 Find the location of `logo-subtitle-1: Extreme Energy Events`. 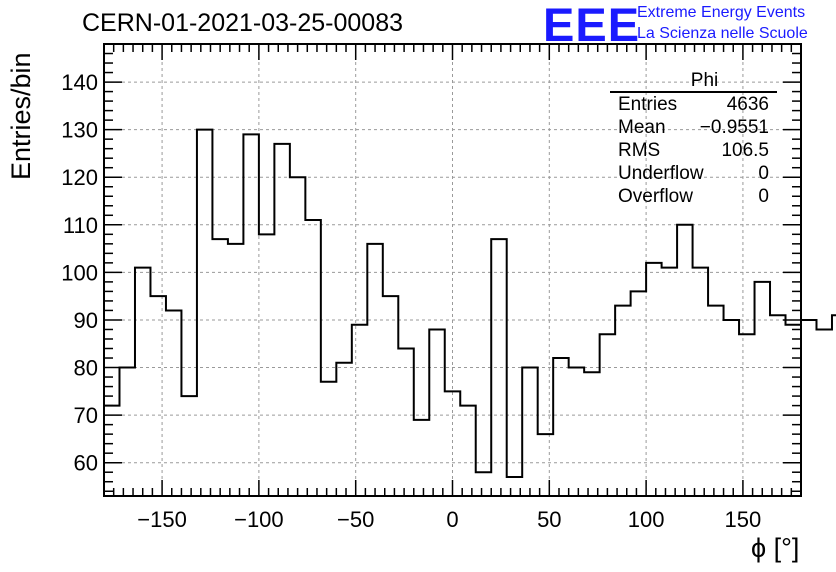

logo-subtitle-1: Extreme Energy Events is located at coordinates (721, 12).